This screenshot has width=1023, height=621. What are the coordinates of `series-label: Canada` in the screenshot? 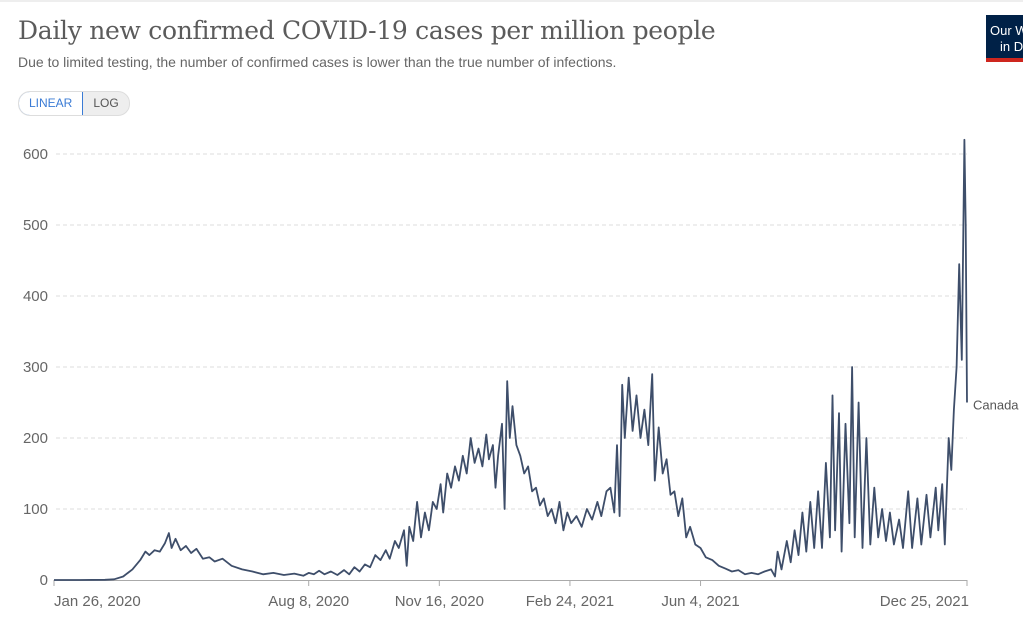 It's located at (996, 405).